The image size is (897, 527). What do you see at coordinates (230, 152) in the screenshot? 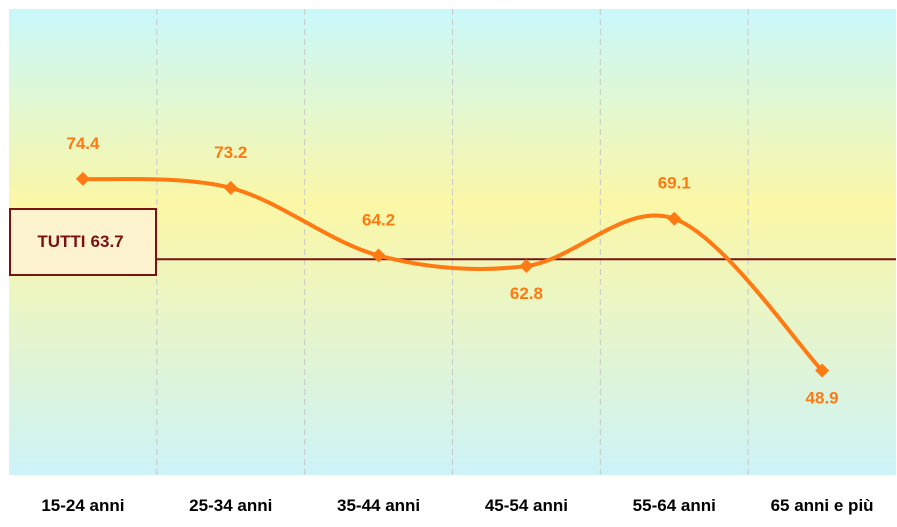
I see `data-label: 73.2` at bounding box center [230, 152].